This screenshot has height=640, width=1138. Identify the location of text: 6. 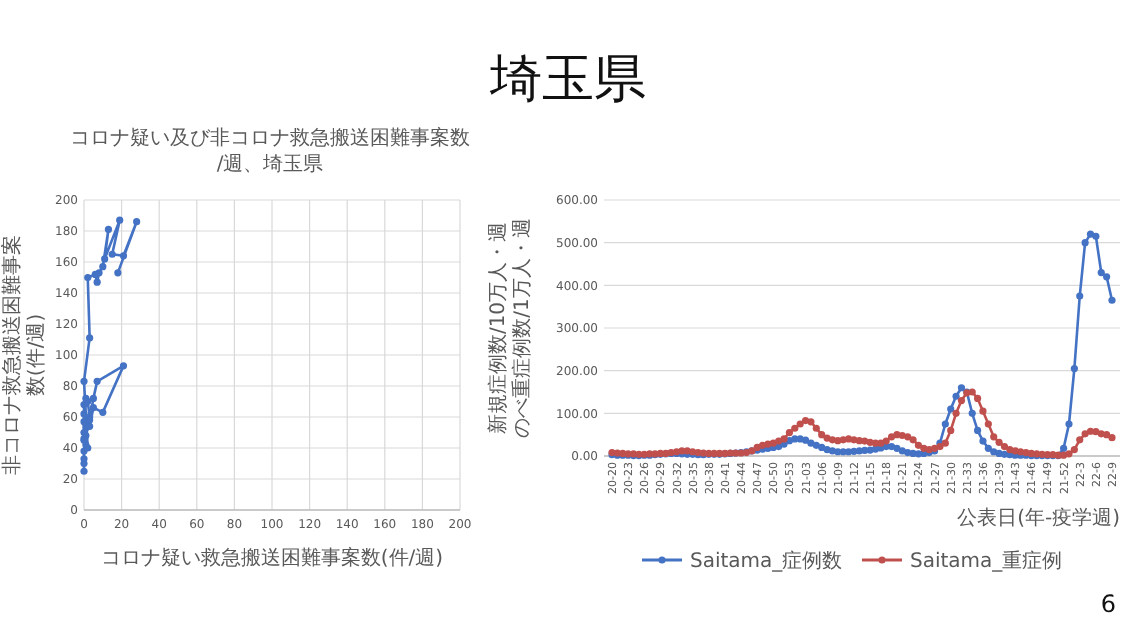
(1108, 604).